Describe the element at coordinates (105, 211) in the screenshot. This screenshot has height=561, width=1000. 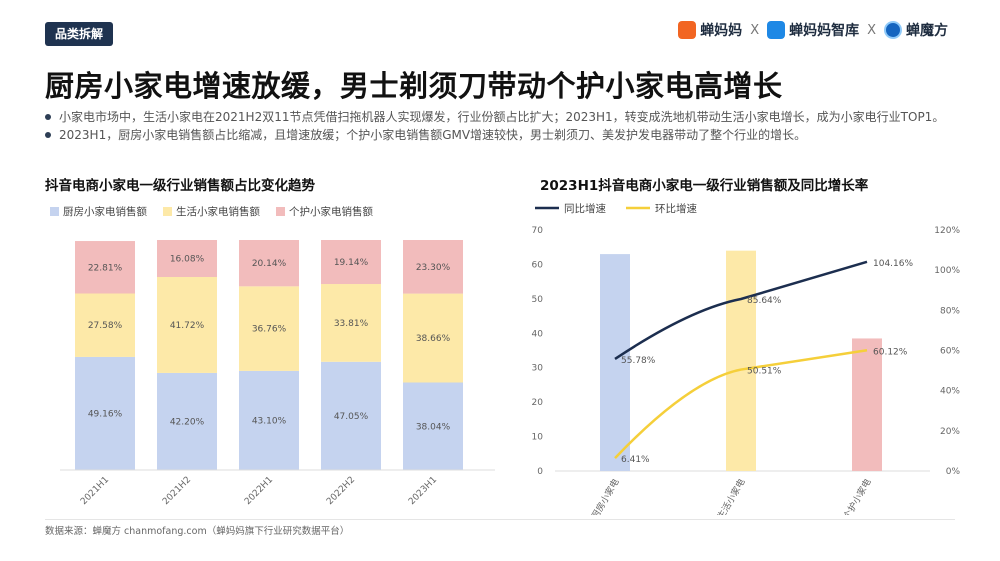
I see `legend-label: 厨房小家电销售额` at that location.